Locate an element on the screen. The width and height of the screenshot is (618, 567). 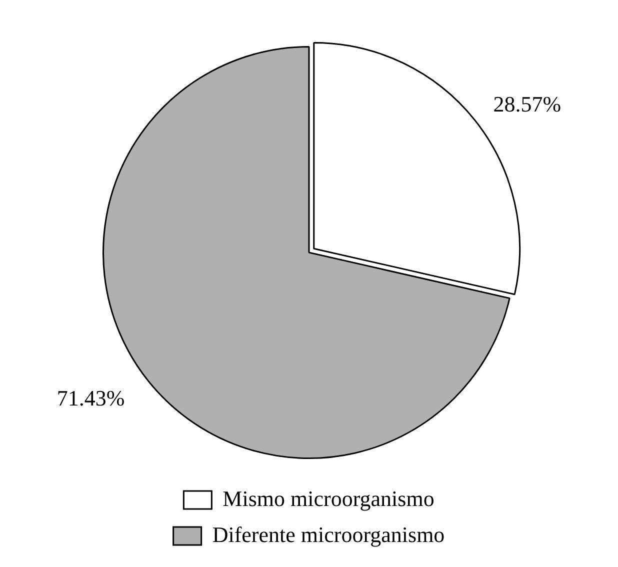
legend-label: Diferente microorganismo is located at coordinates (328, 534).